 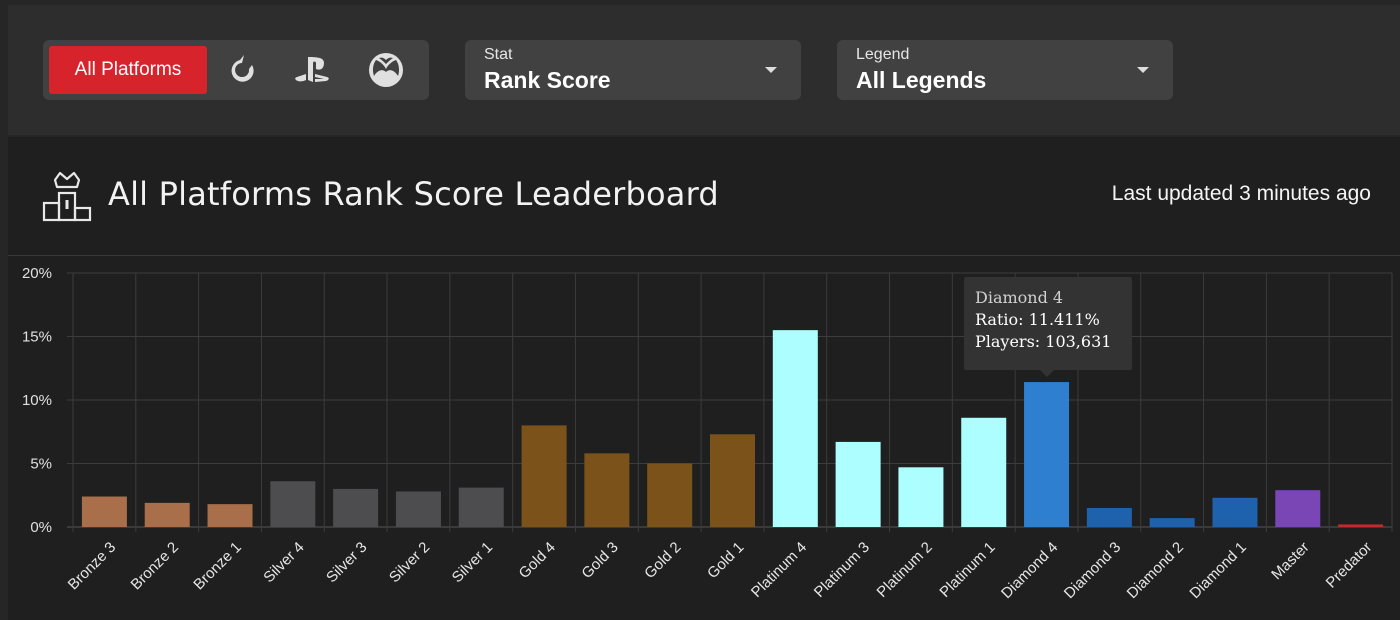 I want to click on x-tick-label: Silver 3, so click(x=346, y=562).